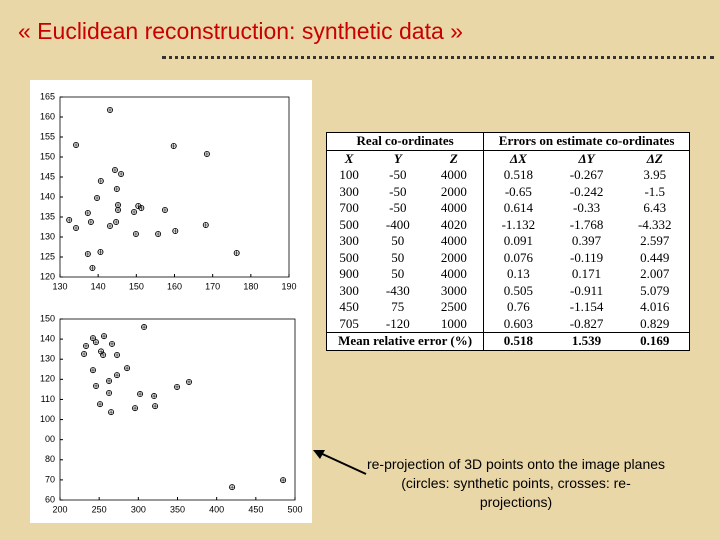 The width and height of the screenshot is (720, 540). I want to click on y-tick-label: 150, so click(47, 318).